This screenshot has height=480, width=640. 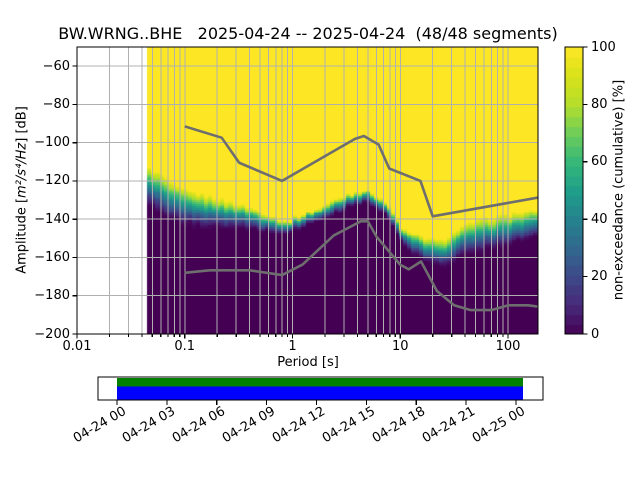 I want to click on timeline-coverage-bar, so click(x=320, y=382).